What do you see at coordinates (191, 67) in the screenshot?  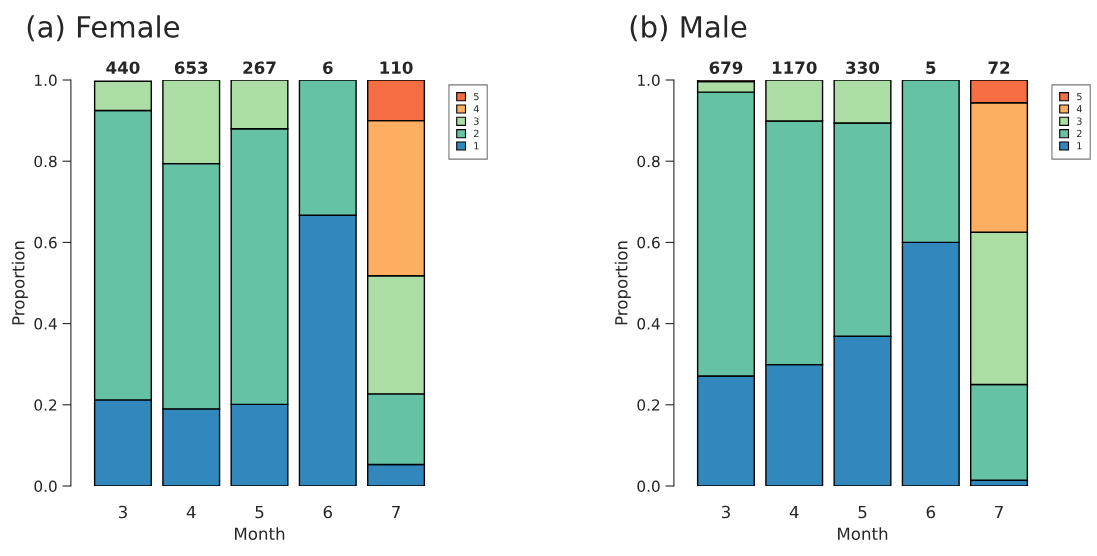 I see `annotation: 653` at bounding box center [191, 67].